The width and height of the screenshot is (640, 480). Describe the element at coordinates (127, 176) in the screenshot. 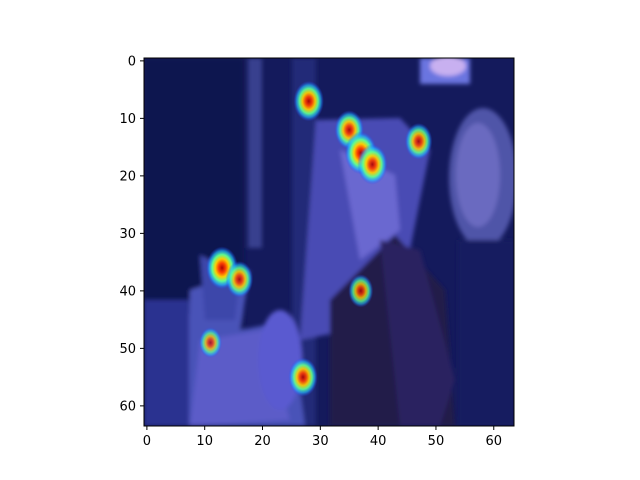

I see `y-tick-label: 20` at that location.